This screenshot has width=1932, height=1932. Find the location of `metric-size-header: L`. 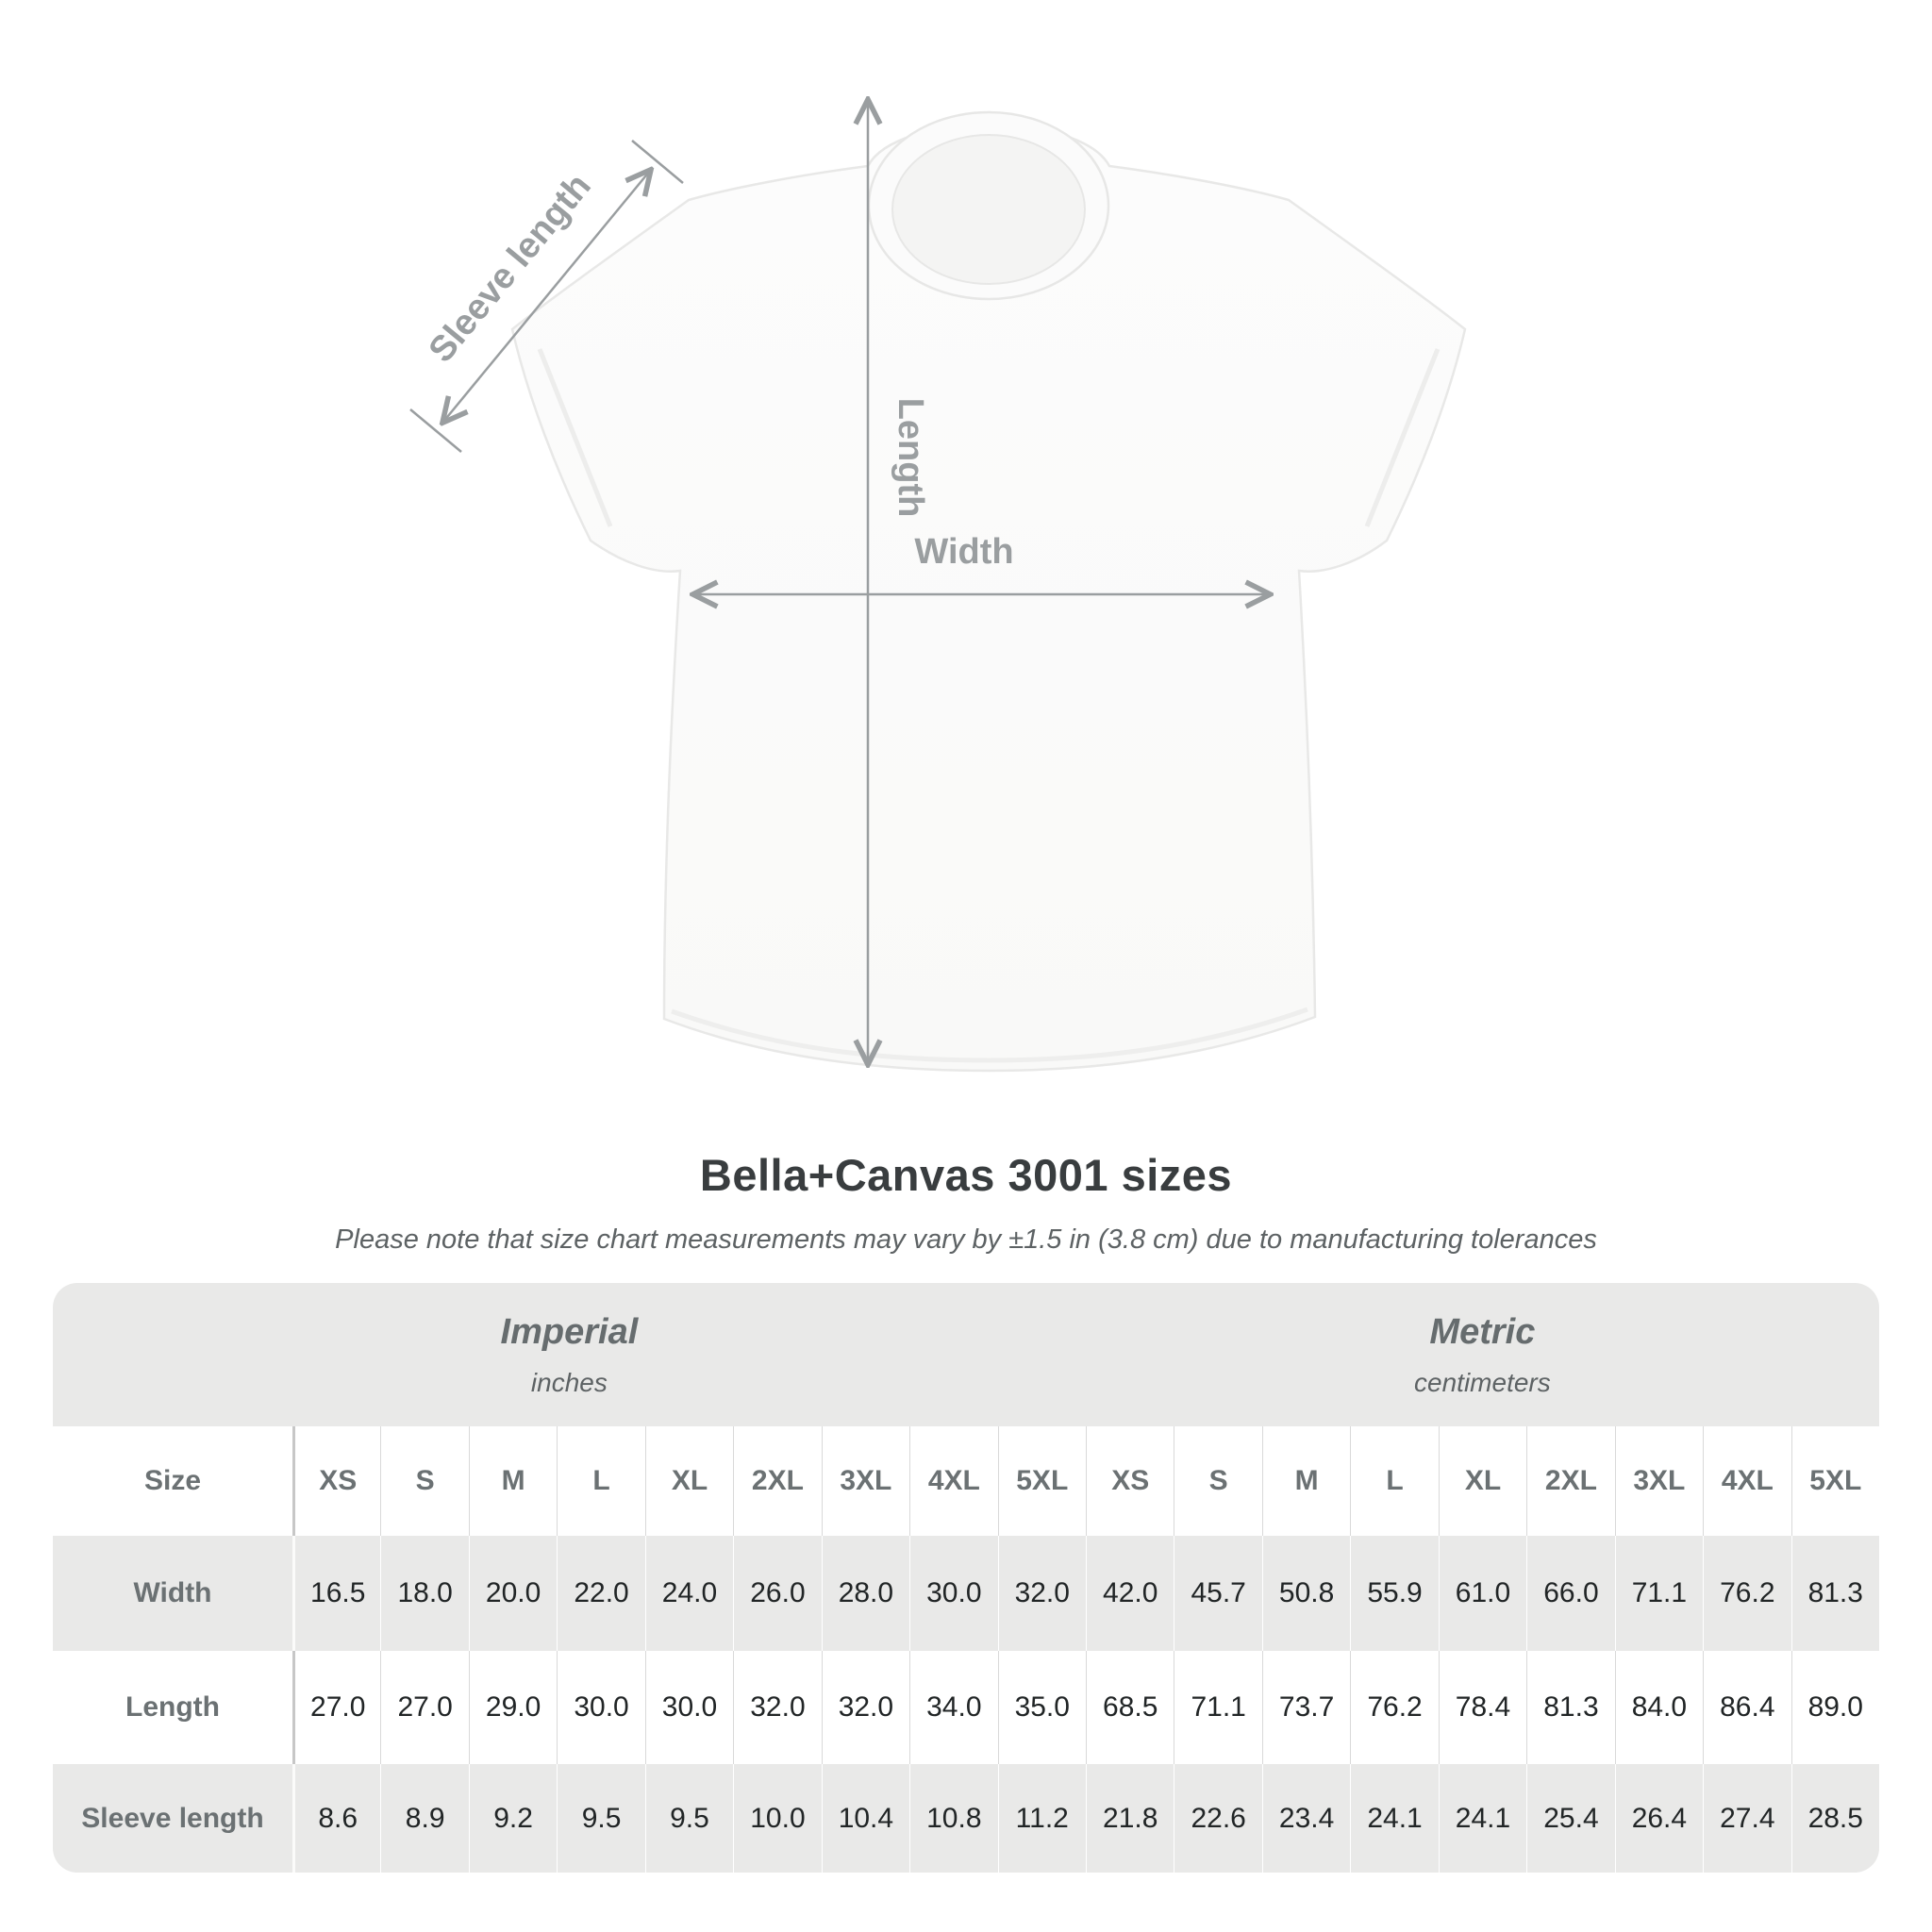

metric-size-header: L is located at coordinates (1395, 1481).